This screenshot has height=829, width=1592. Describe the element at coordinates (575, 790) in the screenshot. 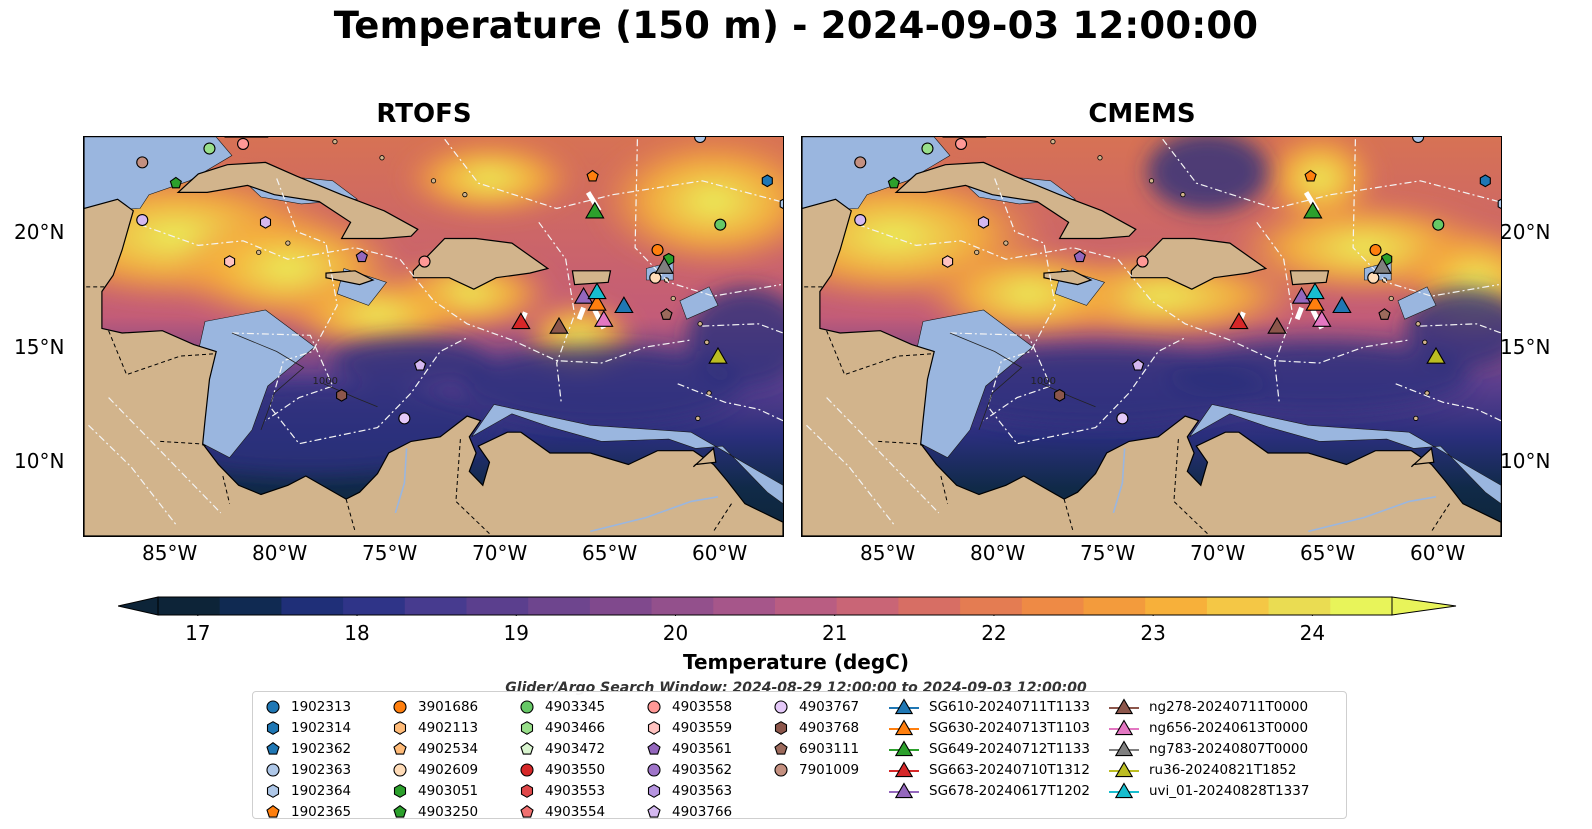

I see `legend-label: 4903553` at that location.